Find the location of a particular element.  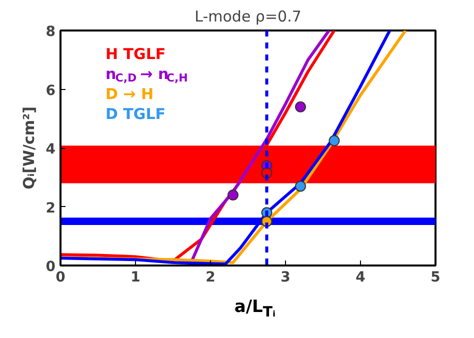

text: D → H is located at coordinates (130, 93).